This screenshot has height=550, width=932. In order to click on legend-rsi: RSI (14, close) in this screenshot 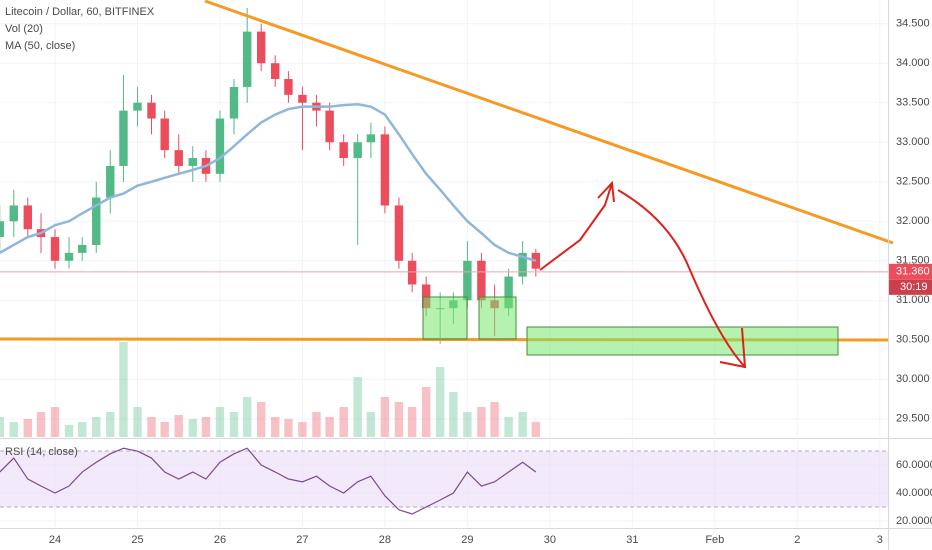, I will do `click(41, 452)`.